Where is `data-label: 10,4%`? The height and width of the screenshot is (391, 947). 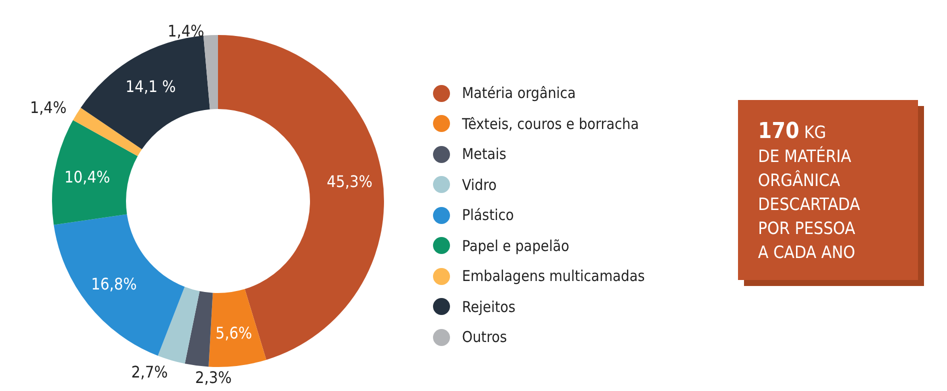 data-label: 10,4% is located at coordinates (87, 176).